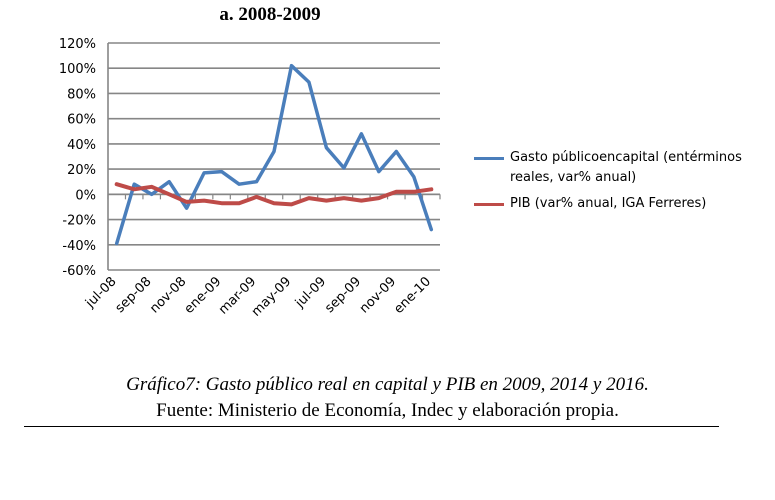 The image size is (775, 500). Describe the element at coordinates (85, 195) in the screenshot. I see `y-tick-label: 0%` at that location.